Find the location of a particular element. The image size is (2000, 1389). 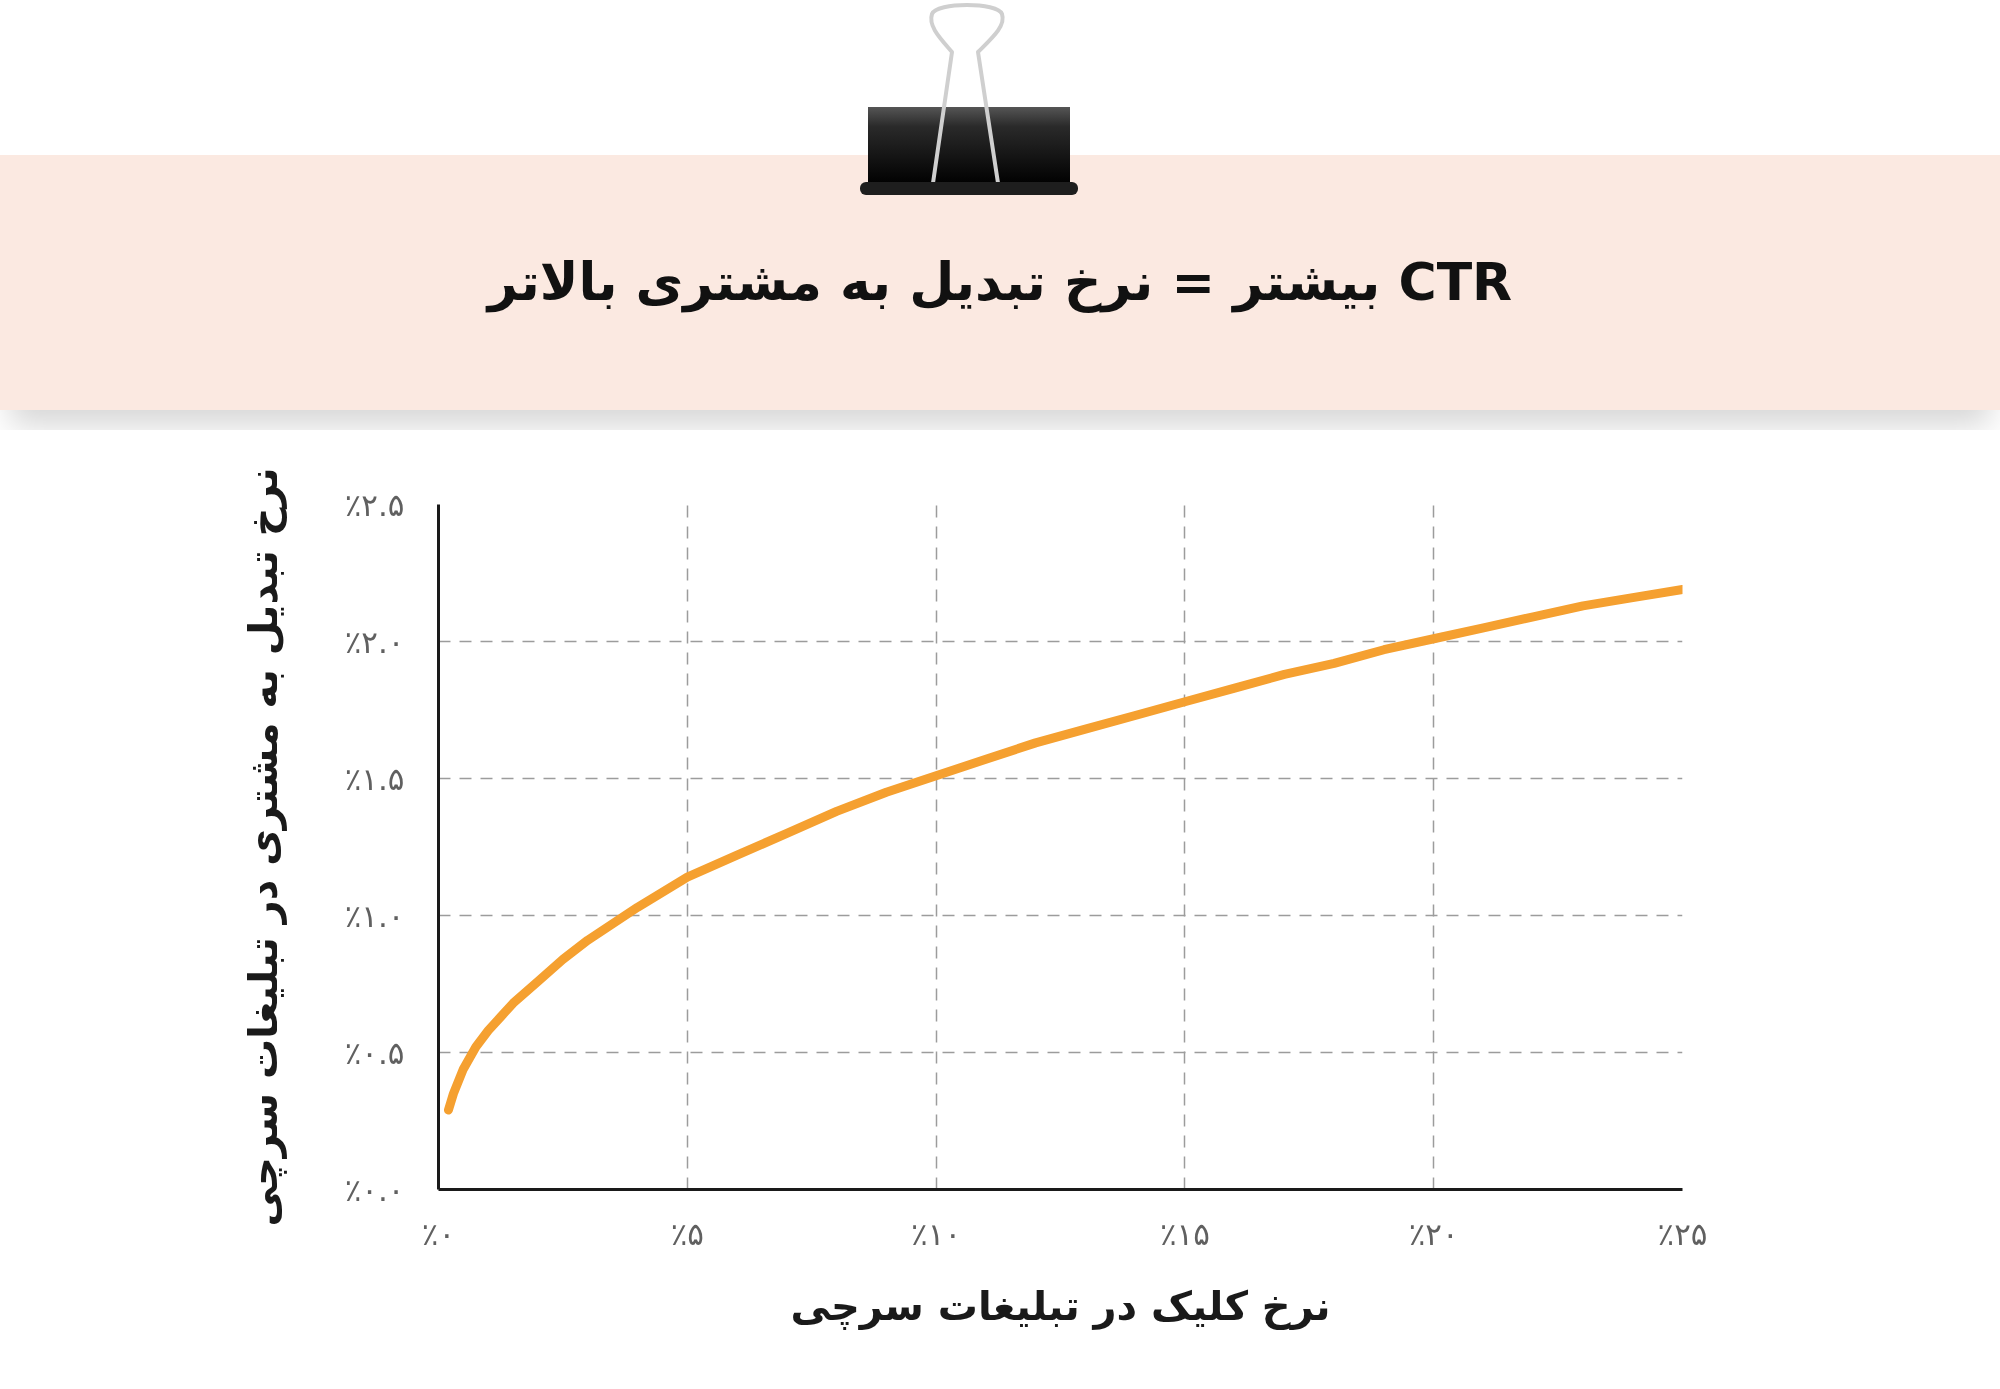

y-tick-label: ٪۱.۰ is located at coordinates (374, 915).